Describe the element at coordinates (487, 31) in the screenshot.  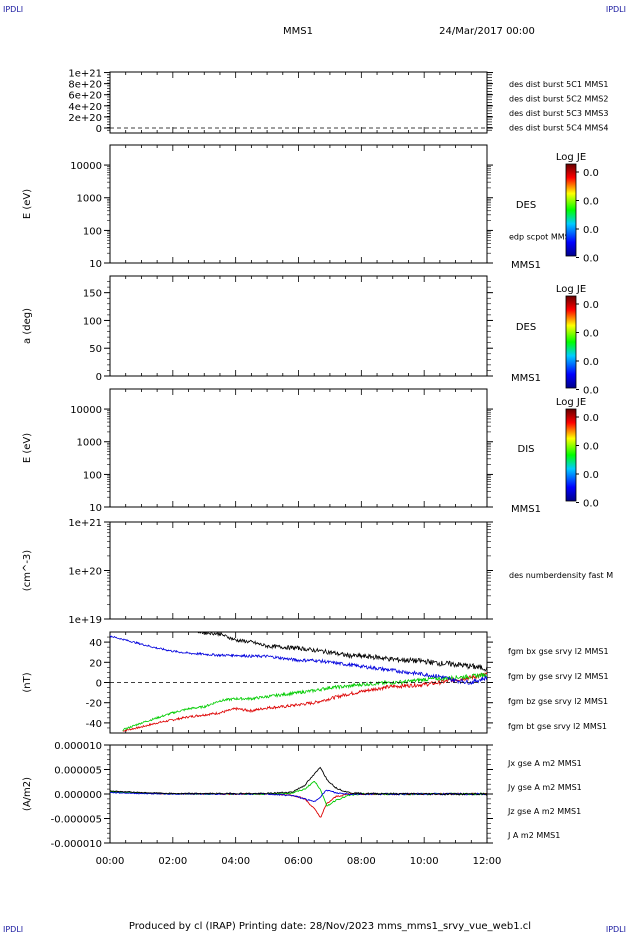
I see `date-title: 24/Mar/2017 00:00` at that location.